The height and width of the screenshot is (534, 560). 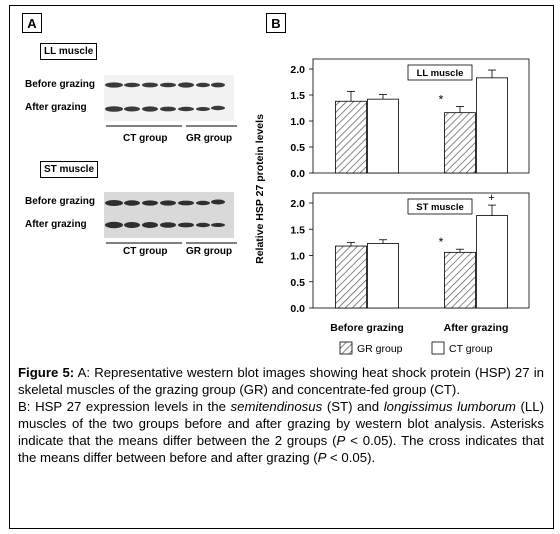 I want to click on st-ytick-label: 1.5, so click(x=297, y=230).